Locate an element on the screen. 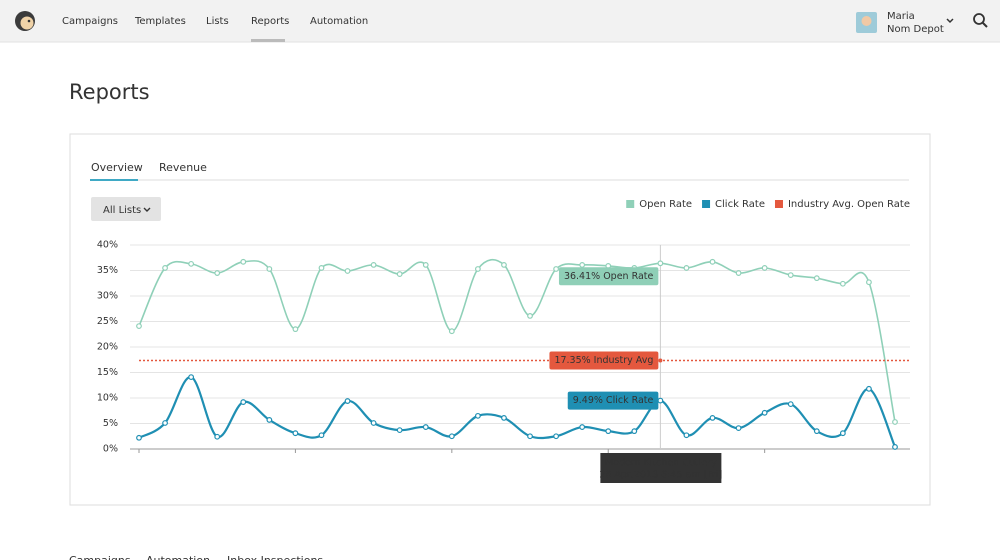 The width and height of the screenshot is (1000, 560). y-tick-label: 10% is located at coordinates (107, 398).